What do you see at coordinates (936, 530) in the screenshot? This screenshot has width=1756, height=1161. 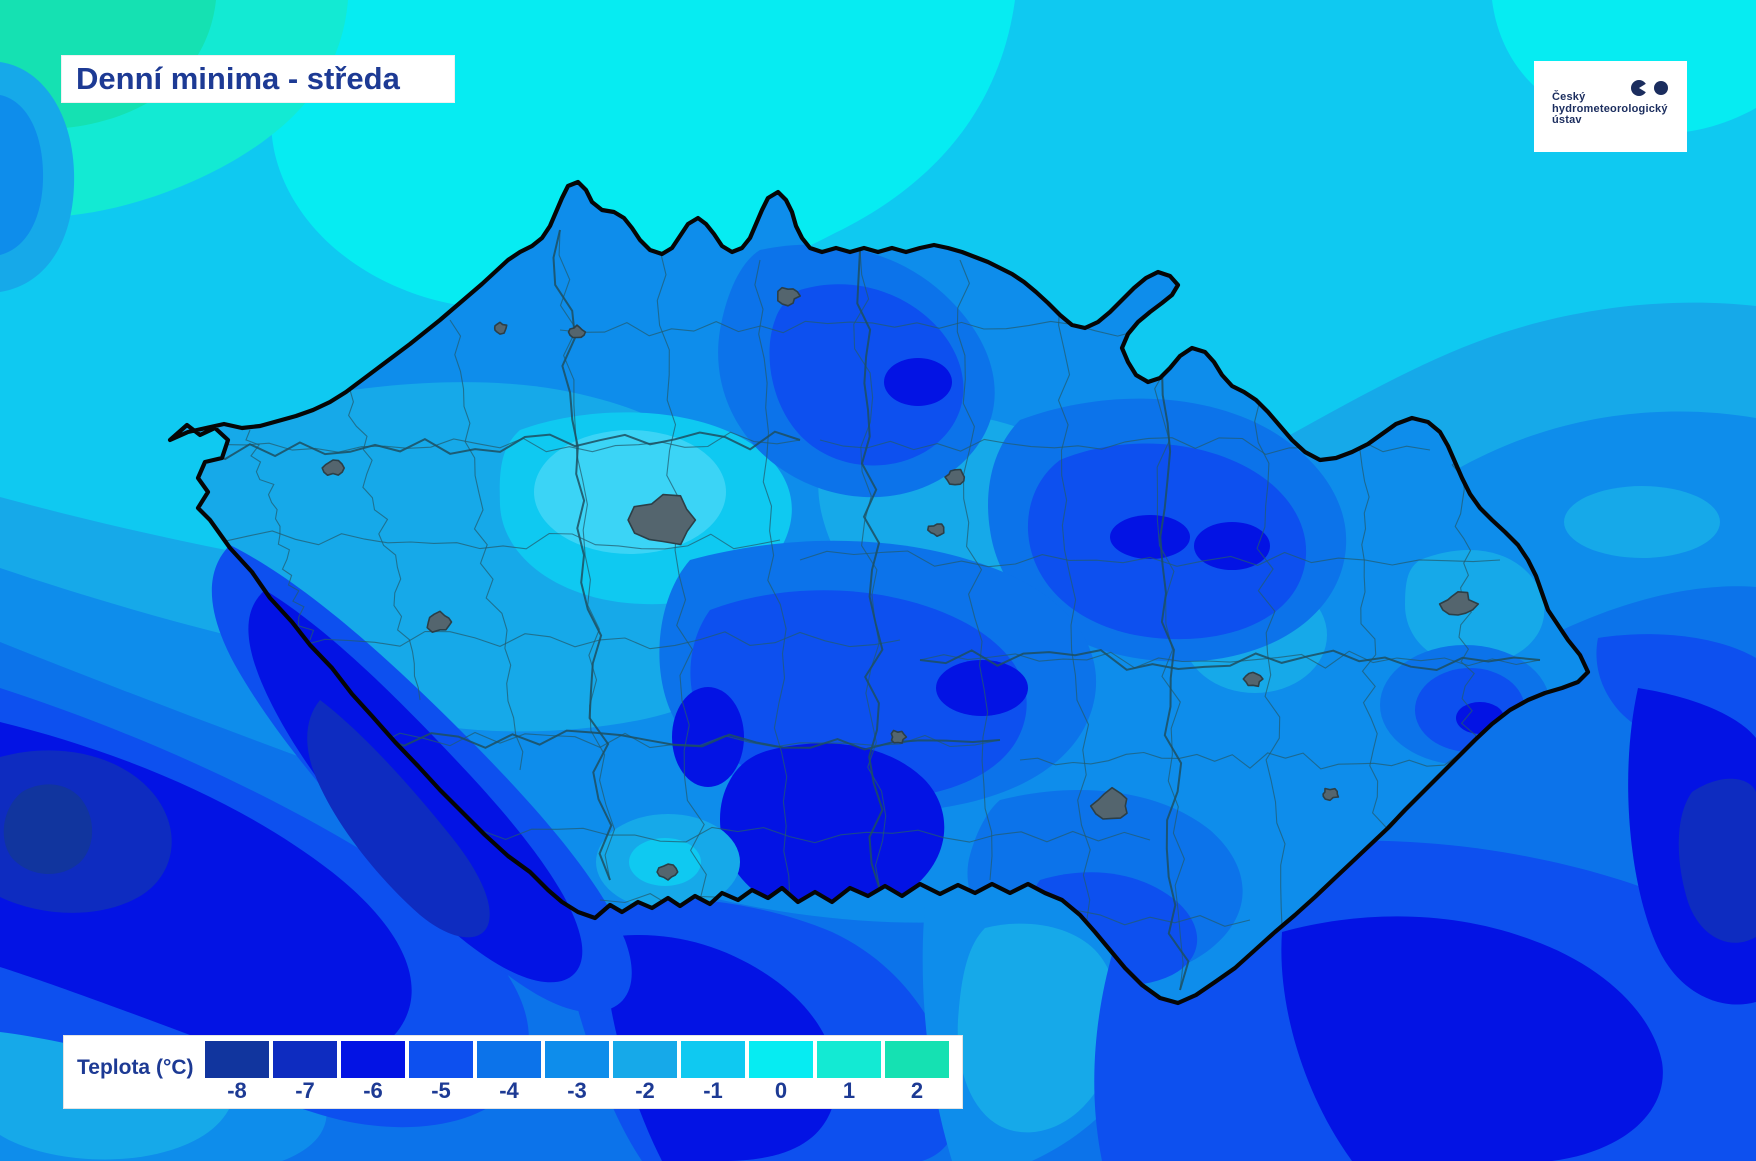 I see `city-pardubice` at bounding box center [936, 530].